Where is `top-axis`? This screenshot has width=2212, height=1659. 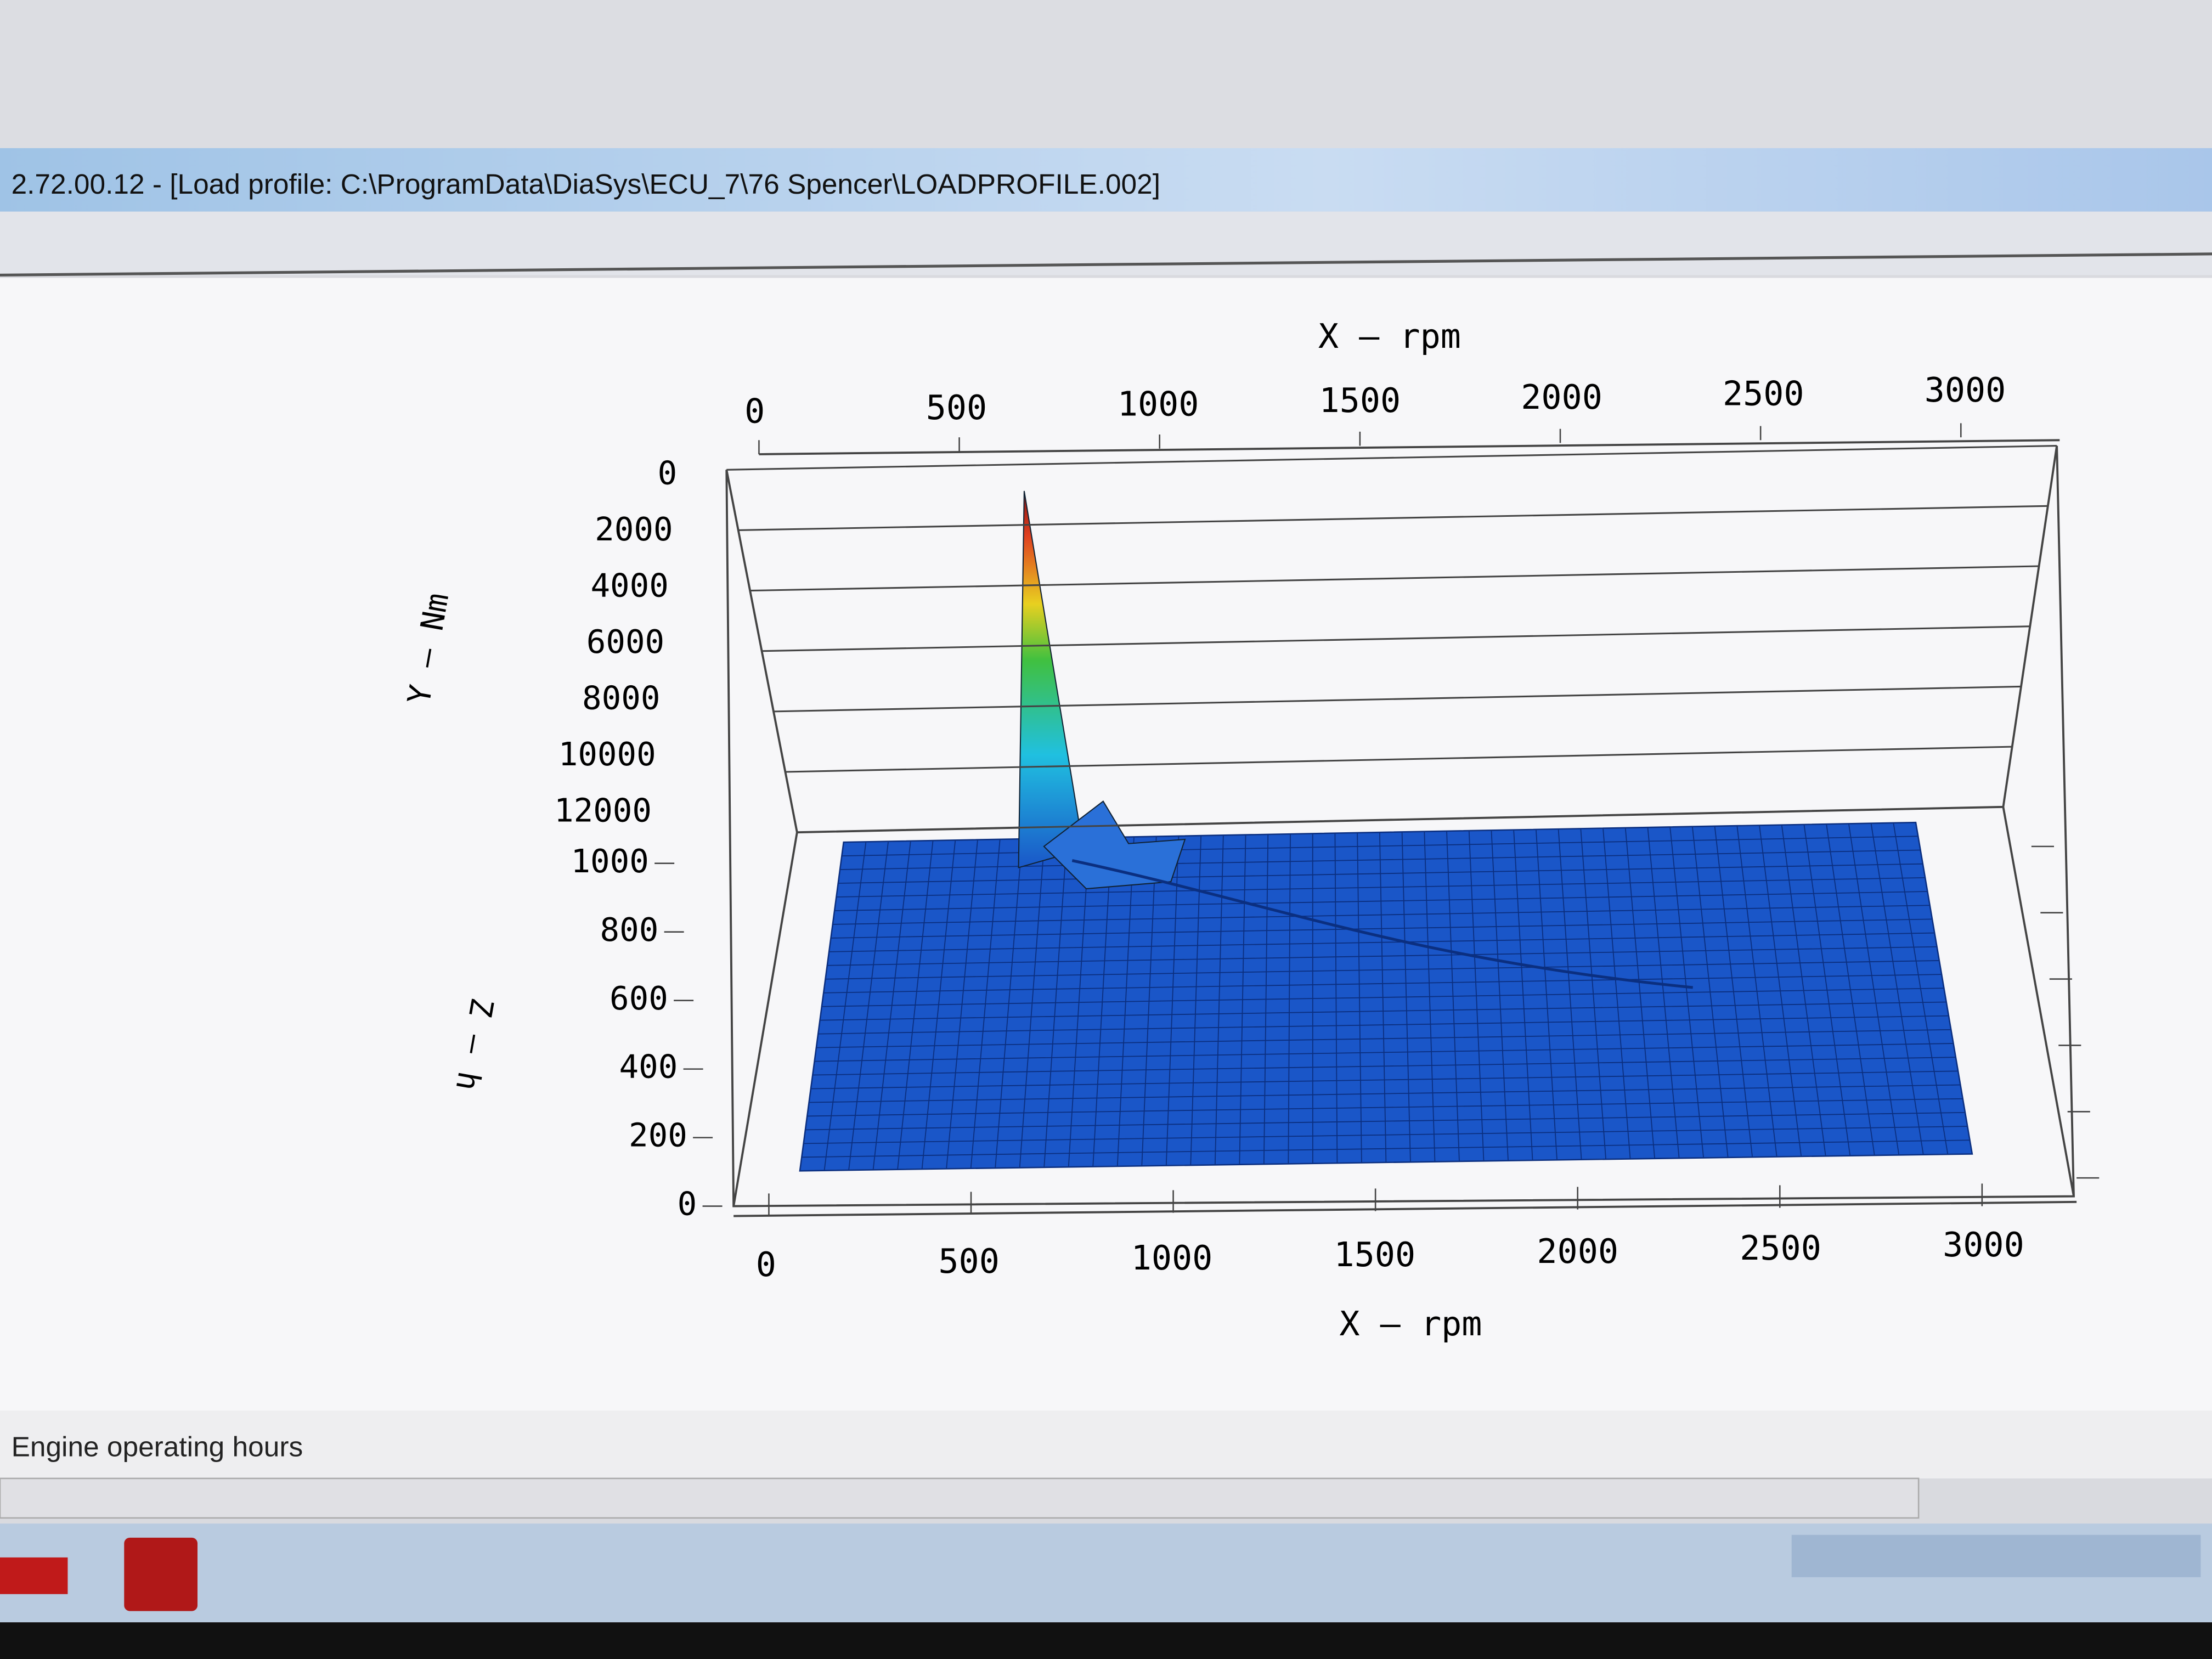
top-axis is located at coordinates (1410, 447).